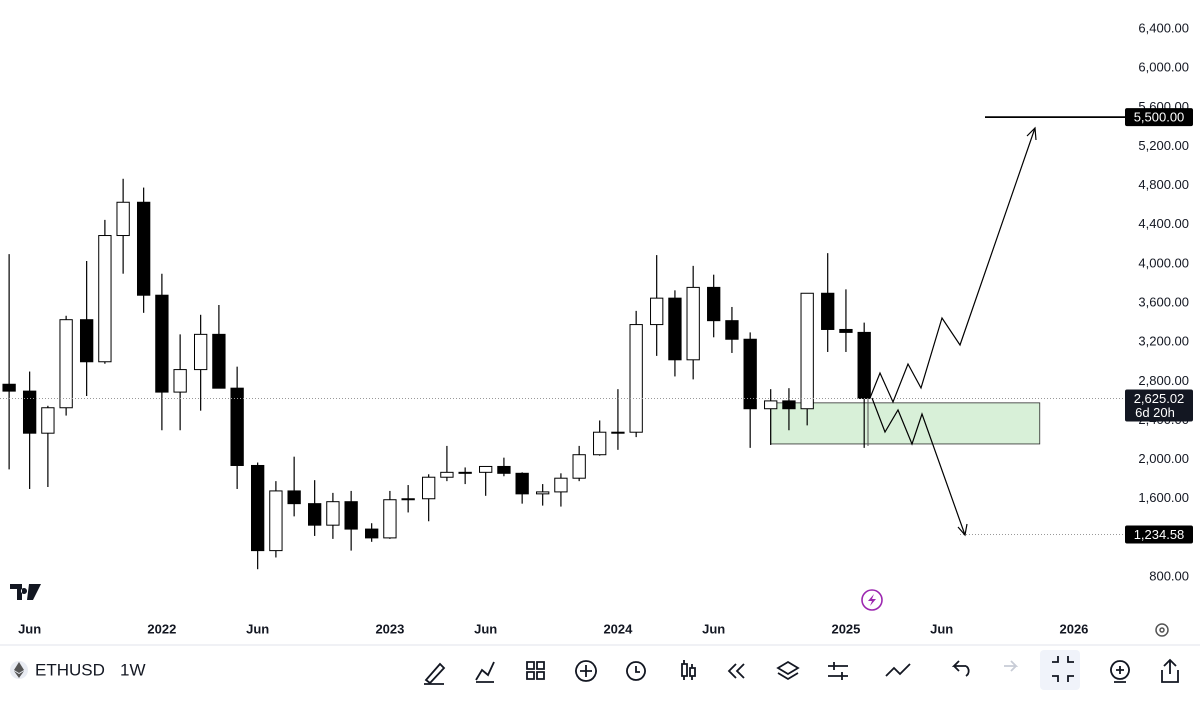 This screenshot has width=1200, height=705. I want to click on y-tick-label: 3,600.00, so click(1163, 301).